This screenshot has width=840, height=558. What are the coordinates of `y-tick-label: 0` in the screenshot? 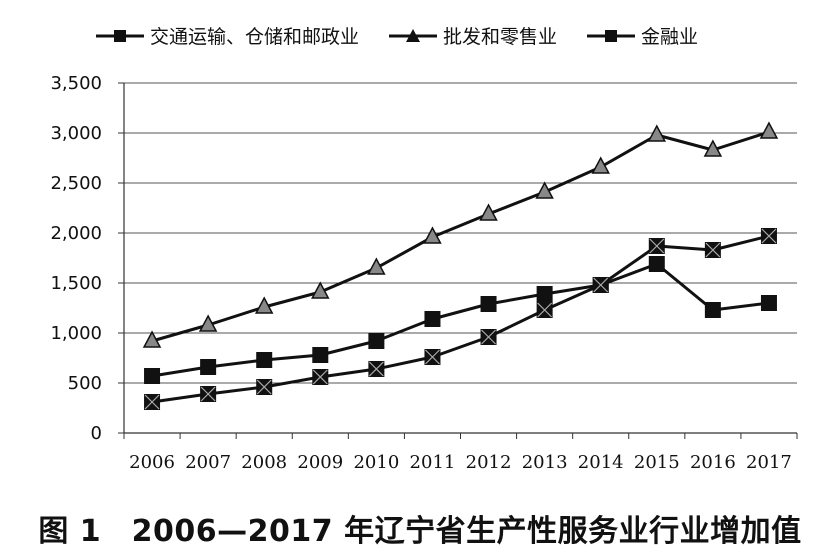 It's located at (96, 433).